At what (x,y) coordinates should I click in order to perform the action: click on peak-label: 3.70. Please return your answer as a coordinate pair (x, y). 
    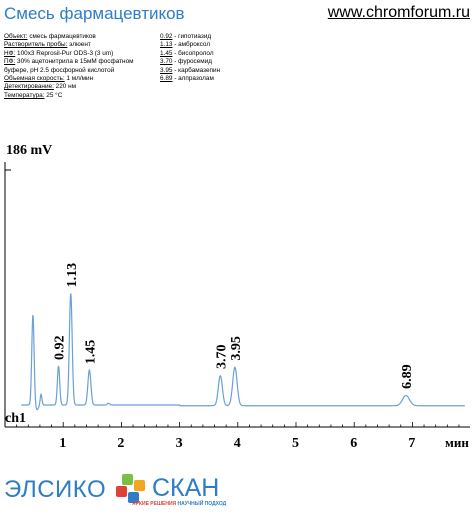
    Looking at the image, I should click on (221, 357).